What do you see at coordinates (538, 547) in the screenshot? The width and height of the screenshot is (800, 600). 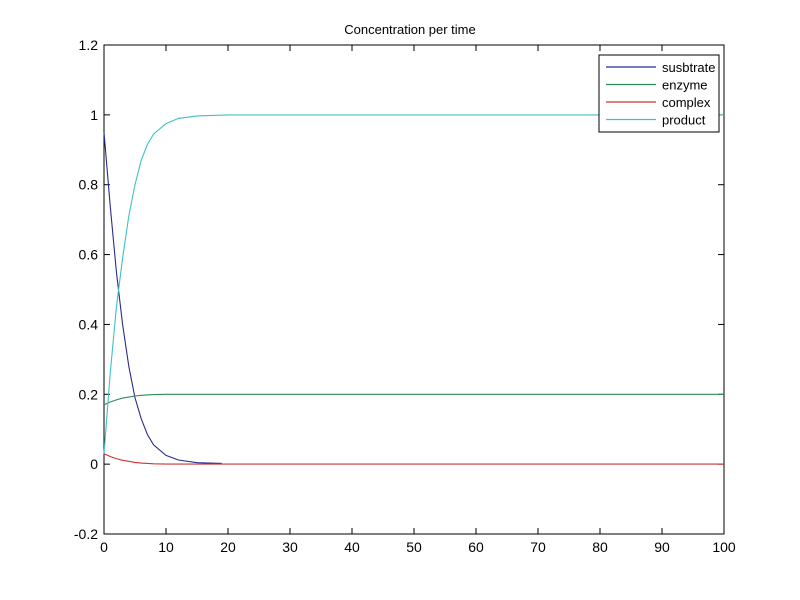 I see `x-tick-label: 70` at bounding box center [538, 547].